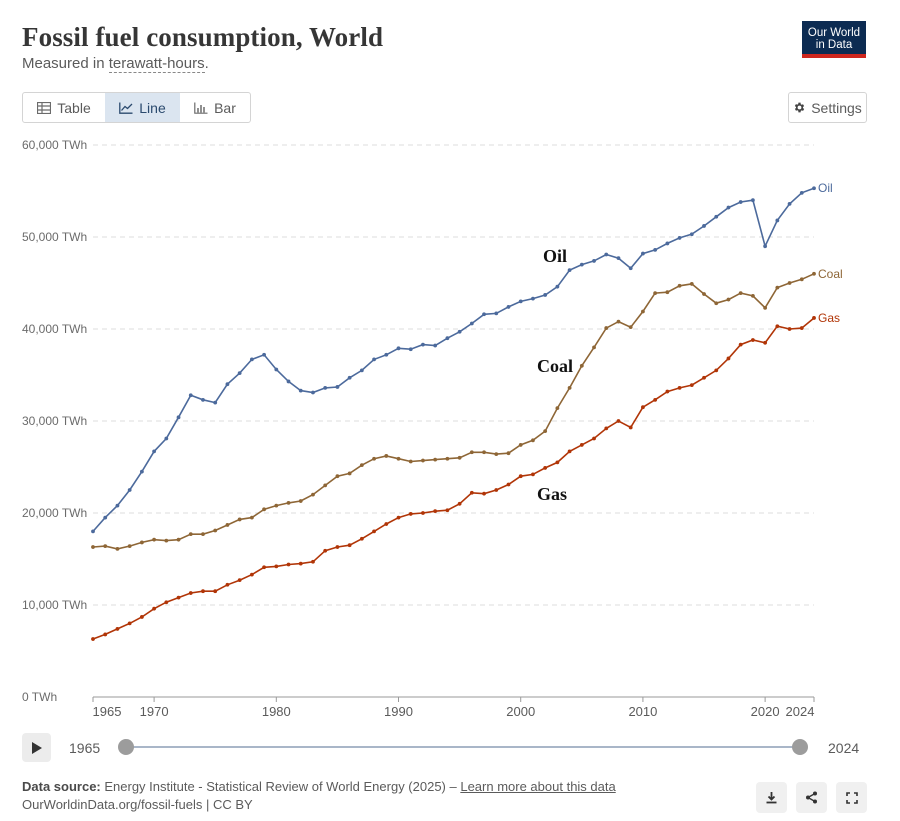 This screenshot has width=900, height=821. Describe the element at coordinates (811, 797) in the screenshot. I see `share-button` at that location.